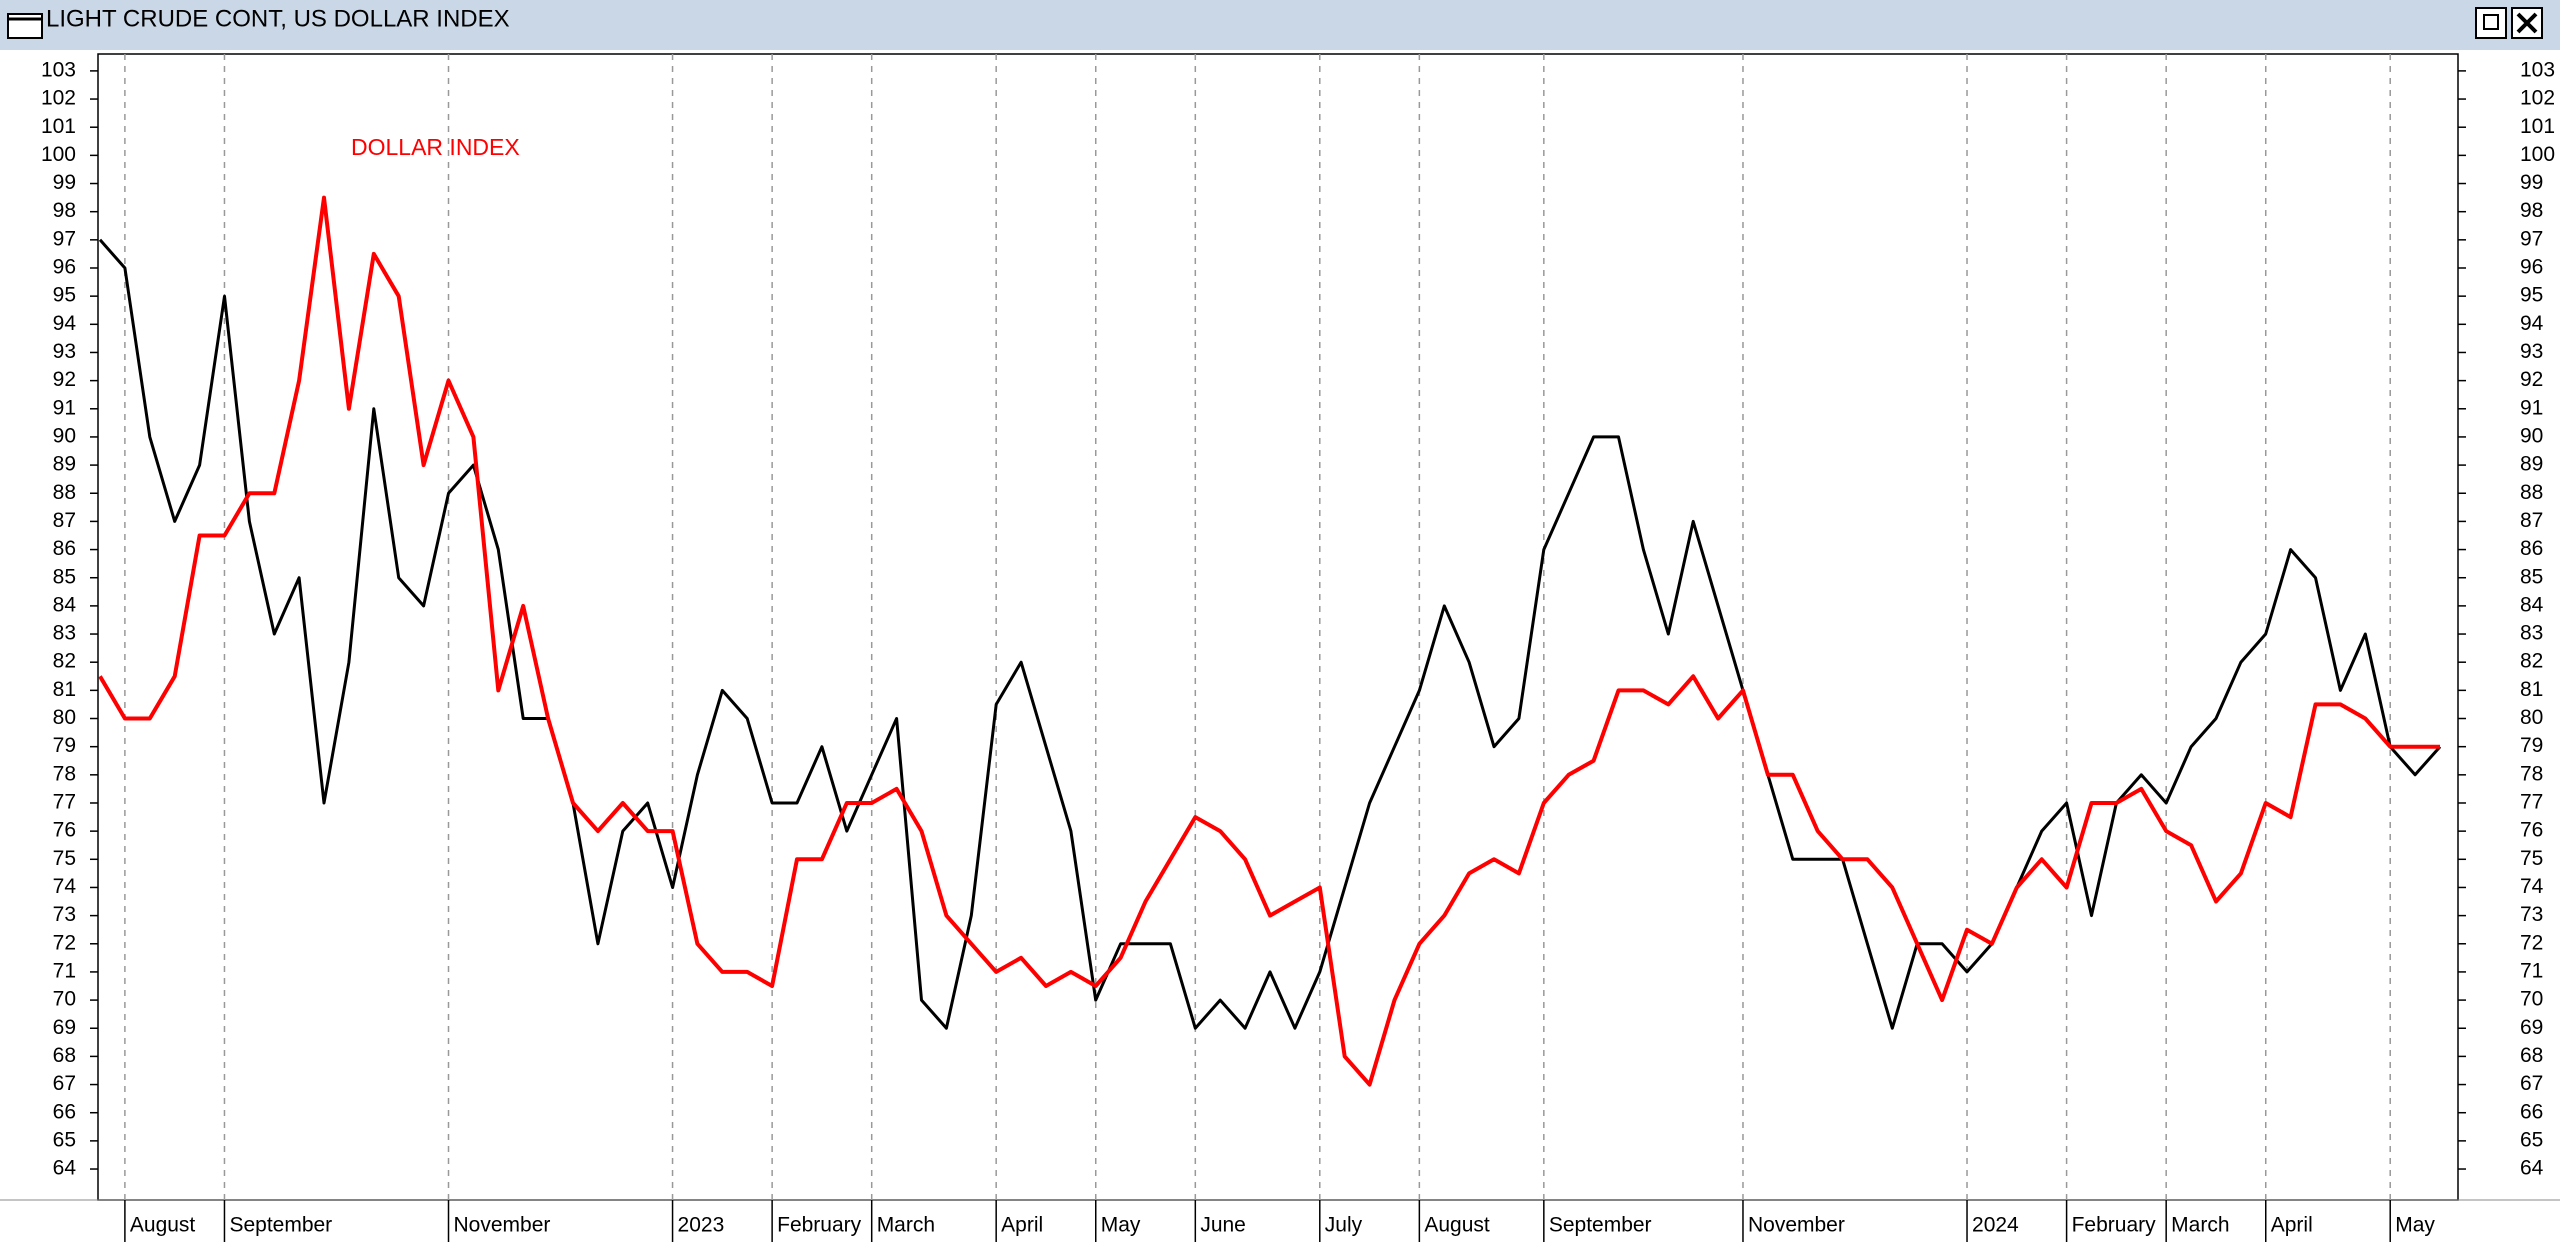 This screenshot has width=2560, height=1242. I want to click on y-tick-label-right: 86, so click(2531, 548).